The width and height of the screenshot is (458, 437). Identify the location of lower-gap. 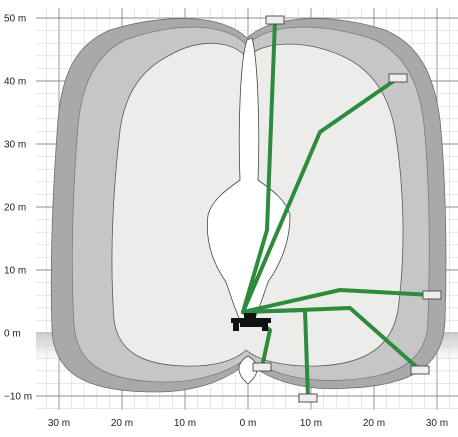
(248, 370).